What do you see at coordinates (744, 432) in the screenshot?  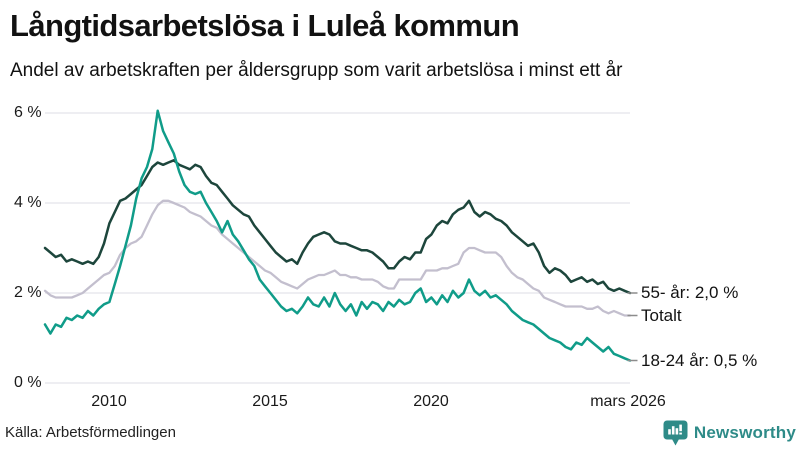 I see `brand-wordmark: Newsworthy` at bounding box center [744, 432].